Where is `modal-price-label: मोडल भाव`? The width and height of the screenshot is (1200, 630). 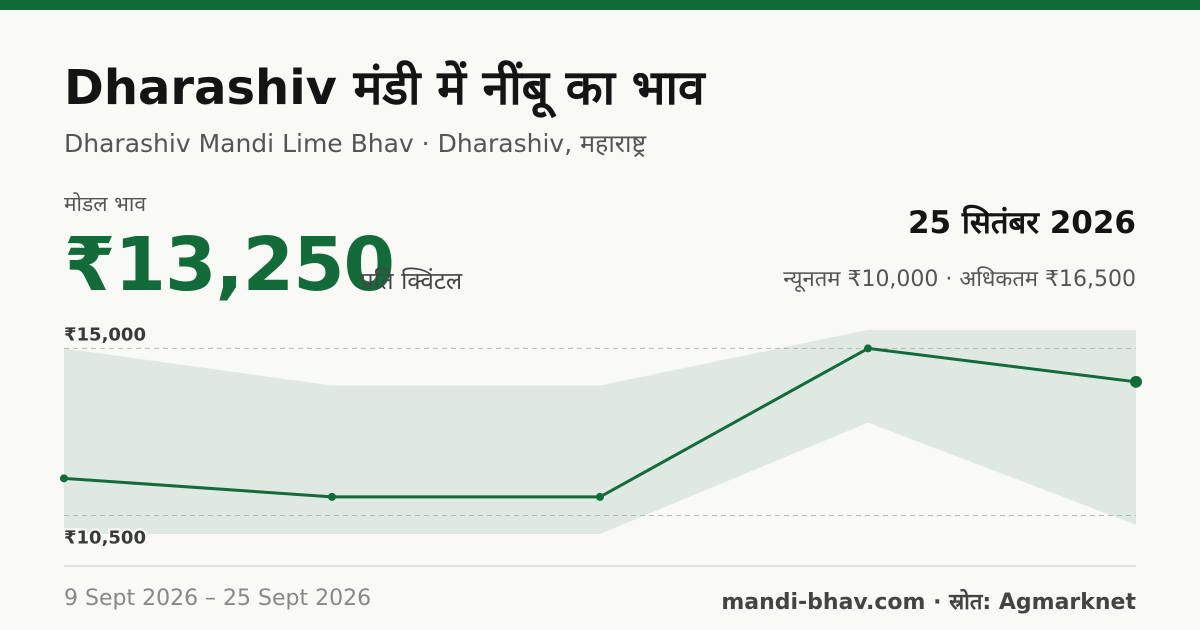
modal-price-label: मोडल भाव is located at coordinates (105, 204).